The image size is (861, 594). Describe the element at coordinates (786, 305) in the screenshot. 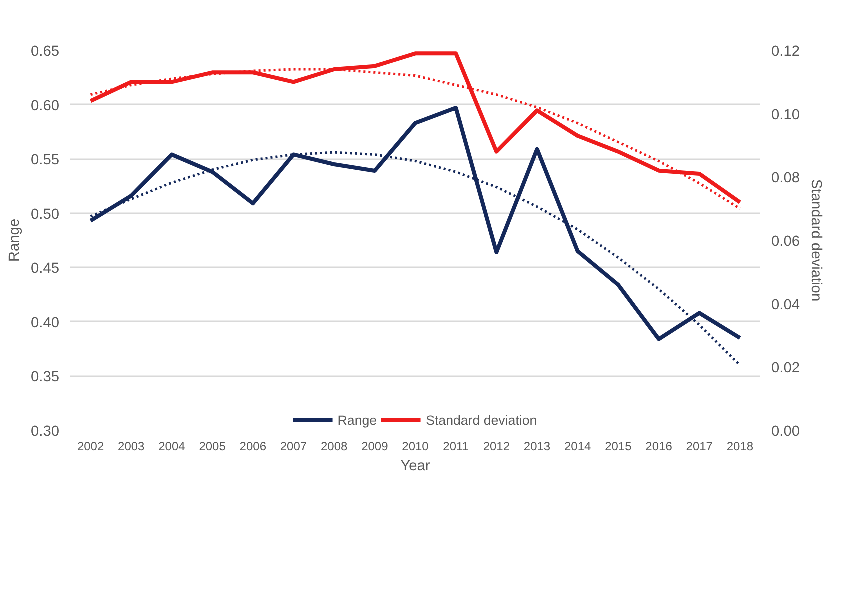

I see `y2-tick-label: 0.04` at that location.